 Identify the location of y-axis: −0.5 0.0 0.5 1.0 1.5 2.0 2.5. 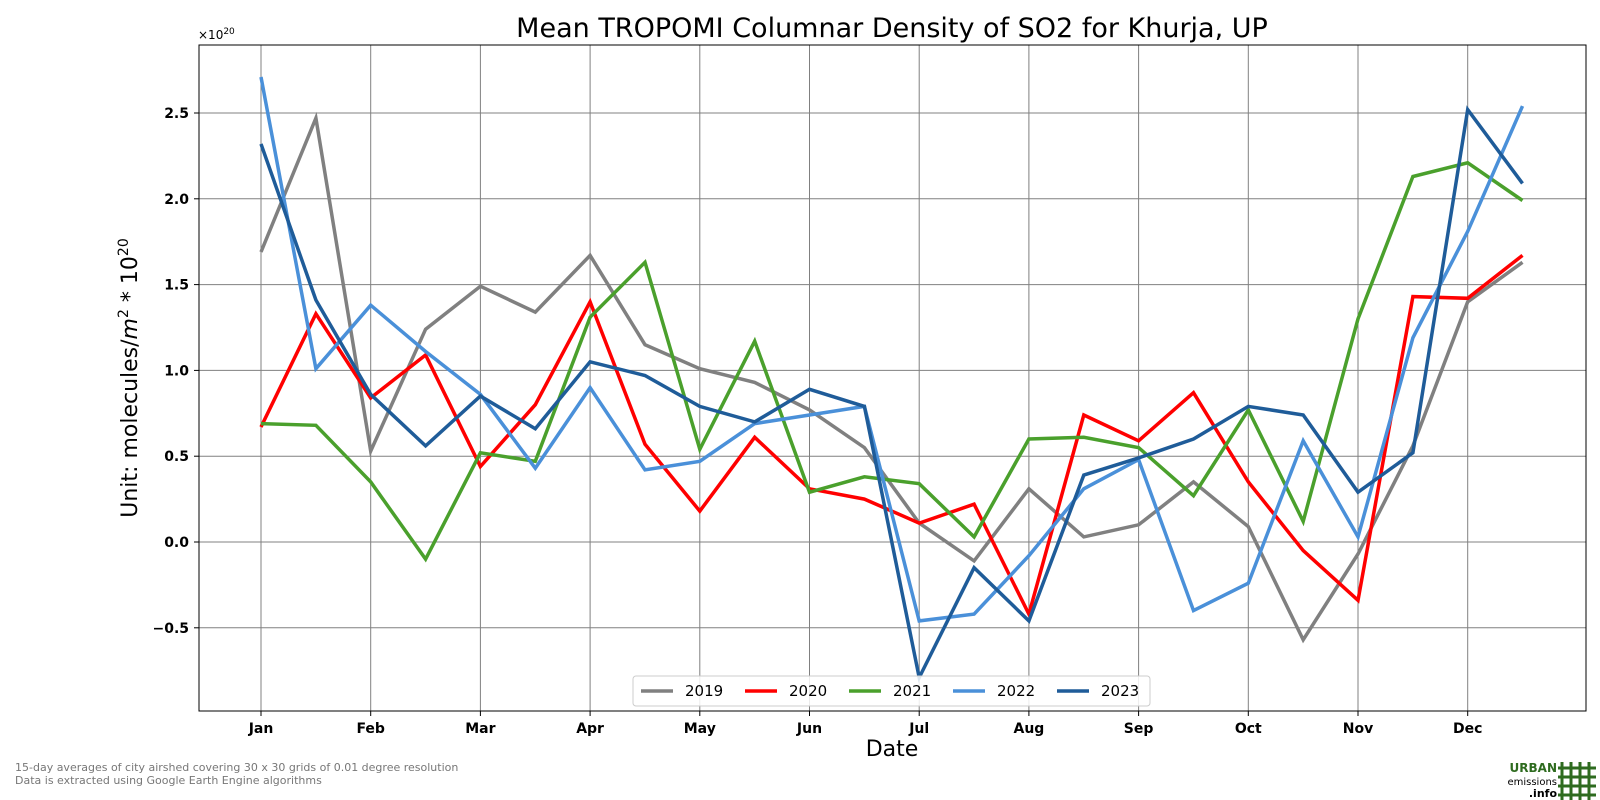
(175, 371).